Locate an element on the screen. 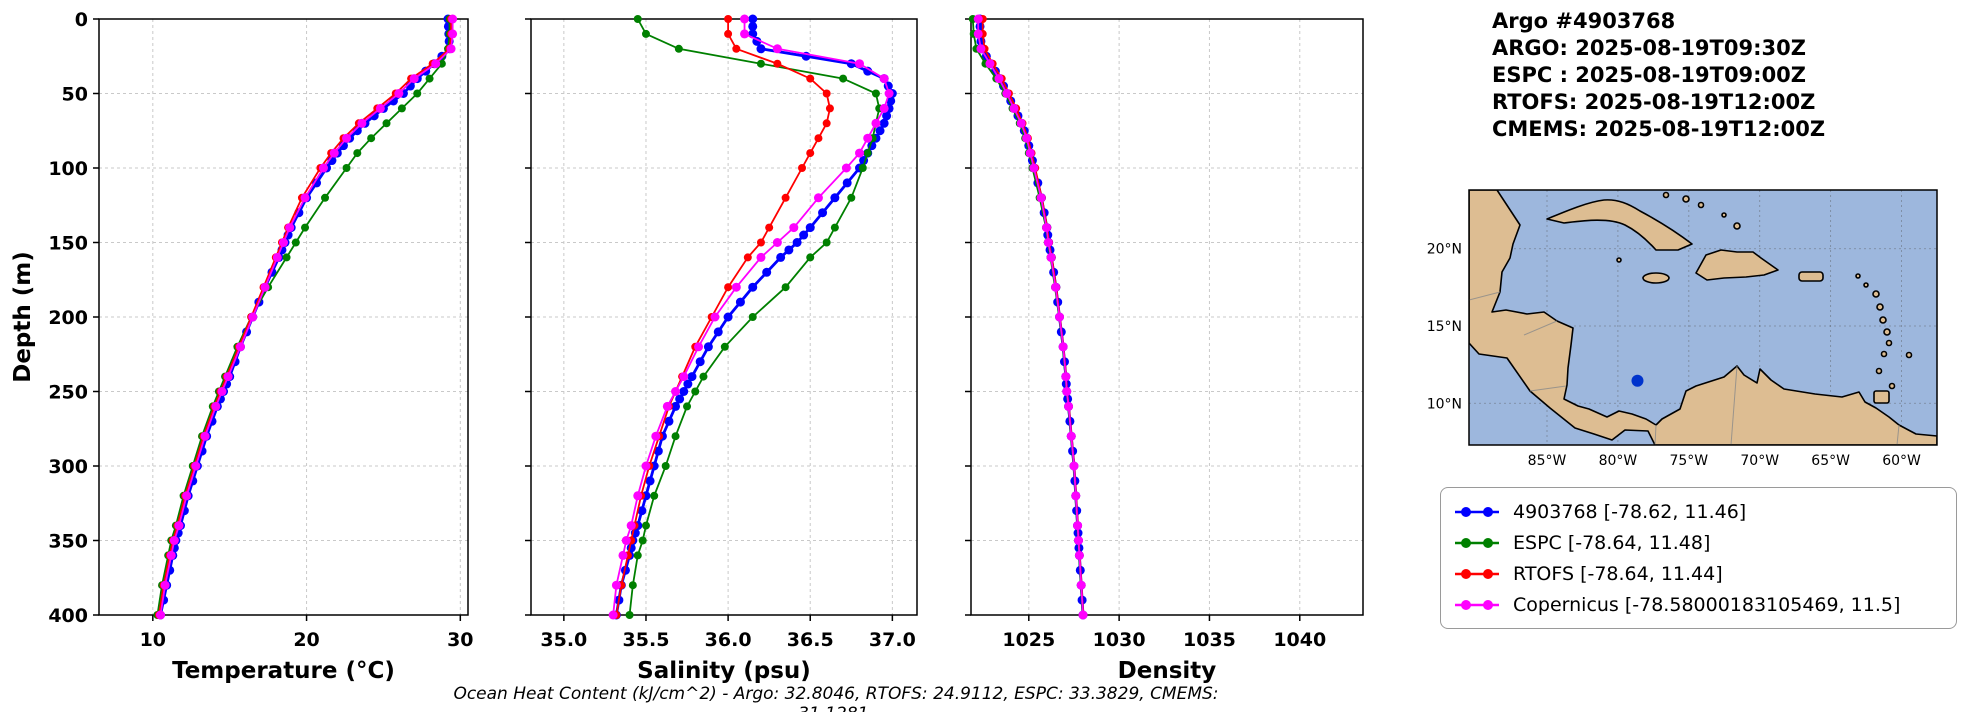 Image resolution: width=1962 pixels, height=712 pixels. page-title: Argo #4903768 is located at coordinates (1584, 21).